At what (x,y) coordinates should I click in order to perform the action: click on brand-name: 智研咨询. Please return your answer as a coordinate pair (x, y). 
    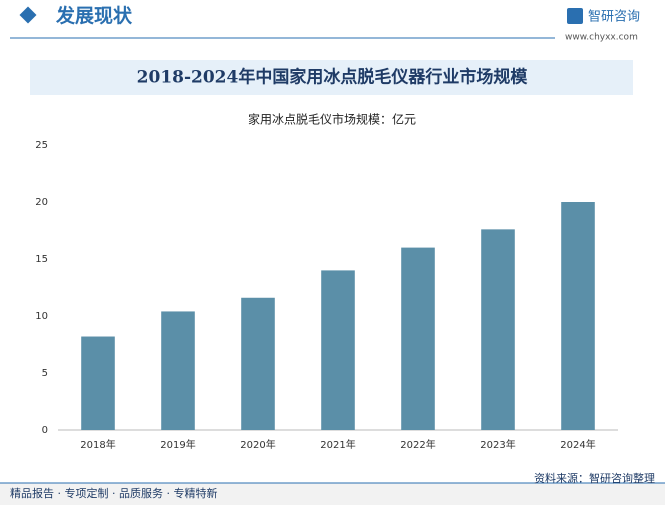
    Looking at the image, I should click on (614, 17).